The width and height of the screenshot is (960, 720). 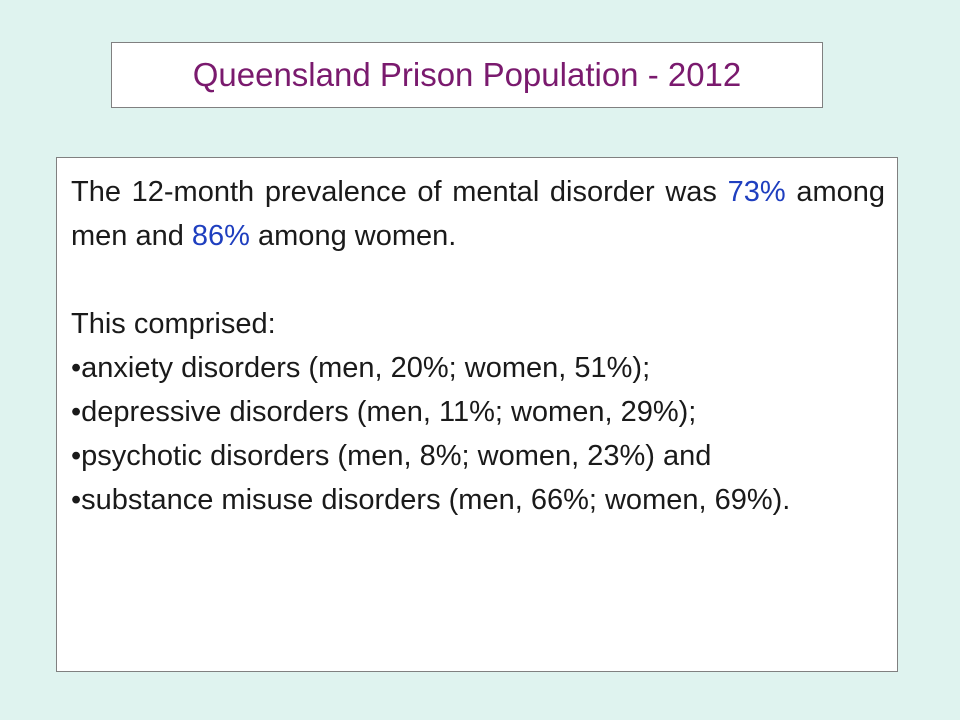 I want to click on slide-title: Queensland Prison Population - 2012, so click(x=467, y=74).